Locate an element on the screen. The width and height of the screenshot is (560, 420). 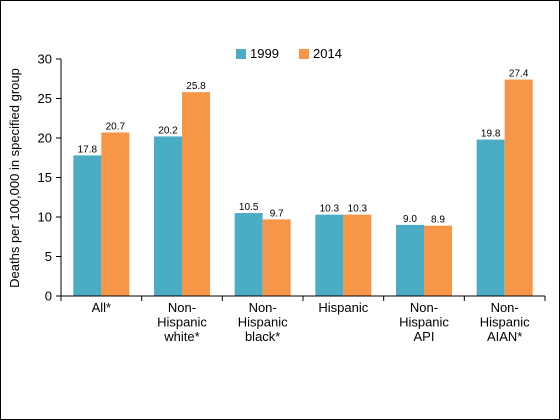
y-axis: 0 5 10 15 20 25 30 is located at coordinates (50, 178).